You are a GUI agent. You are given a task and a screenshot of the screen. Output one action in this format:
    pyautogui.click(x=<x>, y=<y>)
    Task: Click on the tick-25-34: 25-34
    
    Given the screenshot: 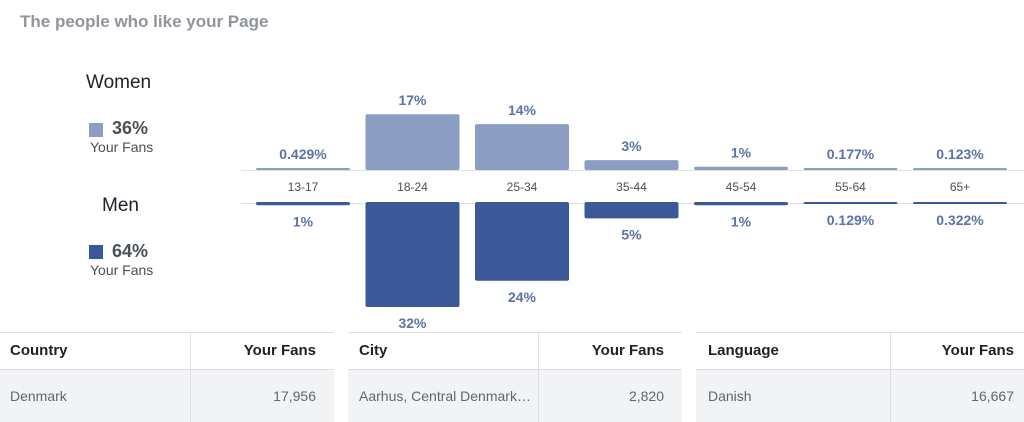 What is the action you would take?
    pyautogui.click(x=522, y=187)
    